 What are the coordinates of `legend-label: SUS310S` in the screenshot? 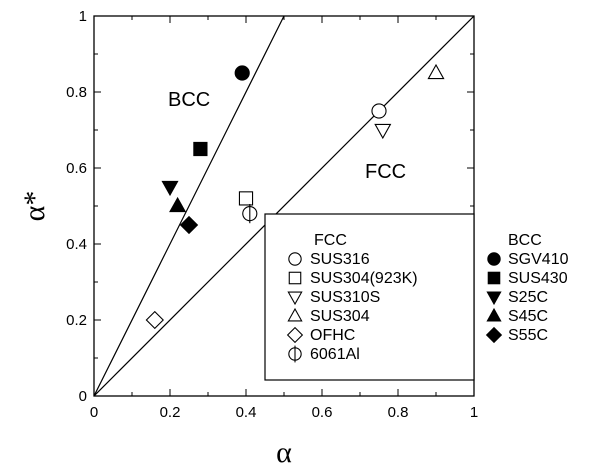 It's located at (345, 297).